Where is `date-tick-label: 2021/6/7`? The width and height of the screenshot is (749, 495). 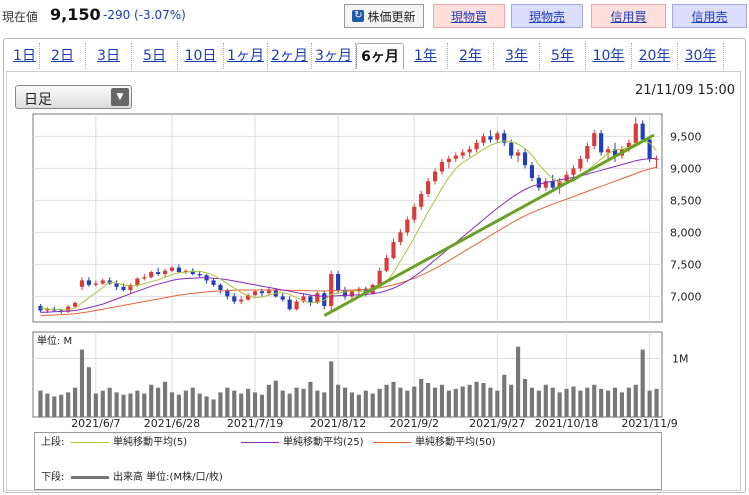 date-tick-label: 2021/6/7 is located at coordinates (95, 423).